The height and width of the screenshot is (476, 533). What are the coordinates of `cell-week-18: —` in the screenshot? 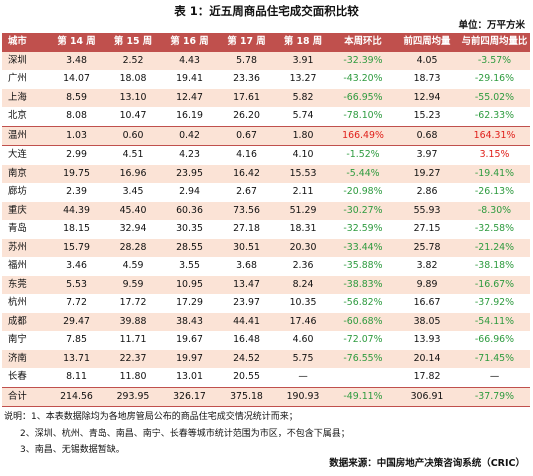 It's located at (303, 377).